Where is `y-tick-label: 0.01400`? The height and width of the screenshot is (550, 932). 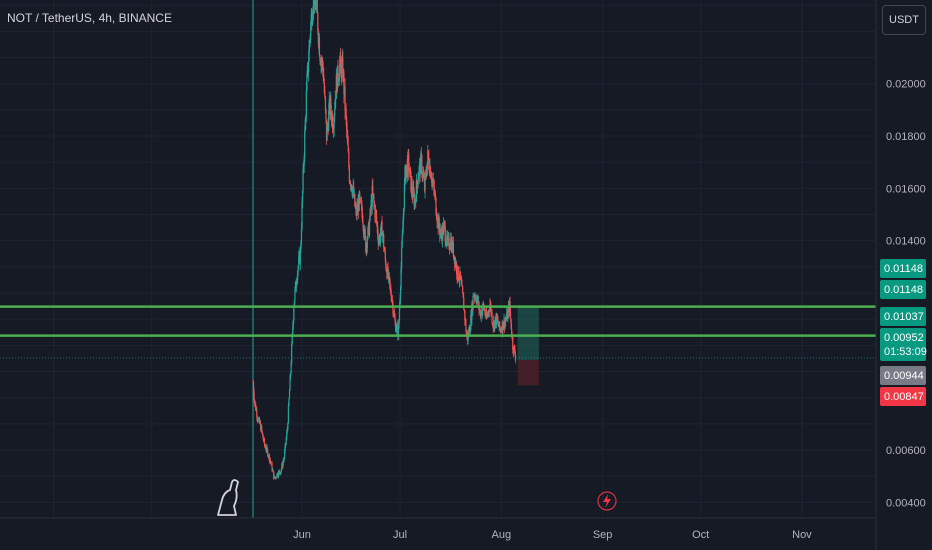
y-tick-label: 0.01400 is located at coordinates (906, 242).